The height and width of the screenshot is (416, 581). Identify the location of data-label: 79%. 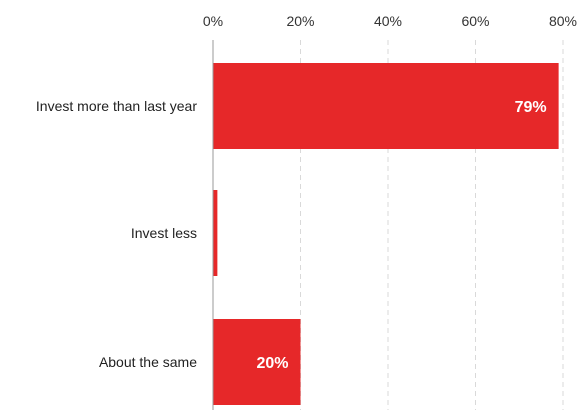
(531, 107).